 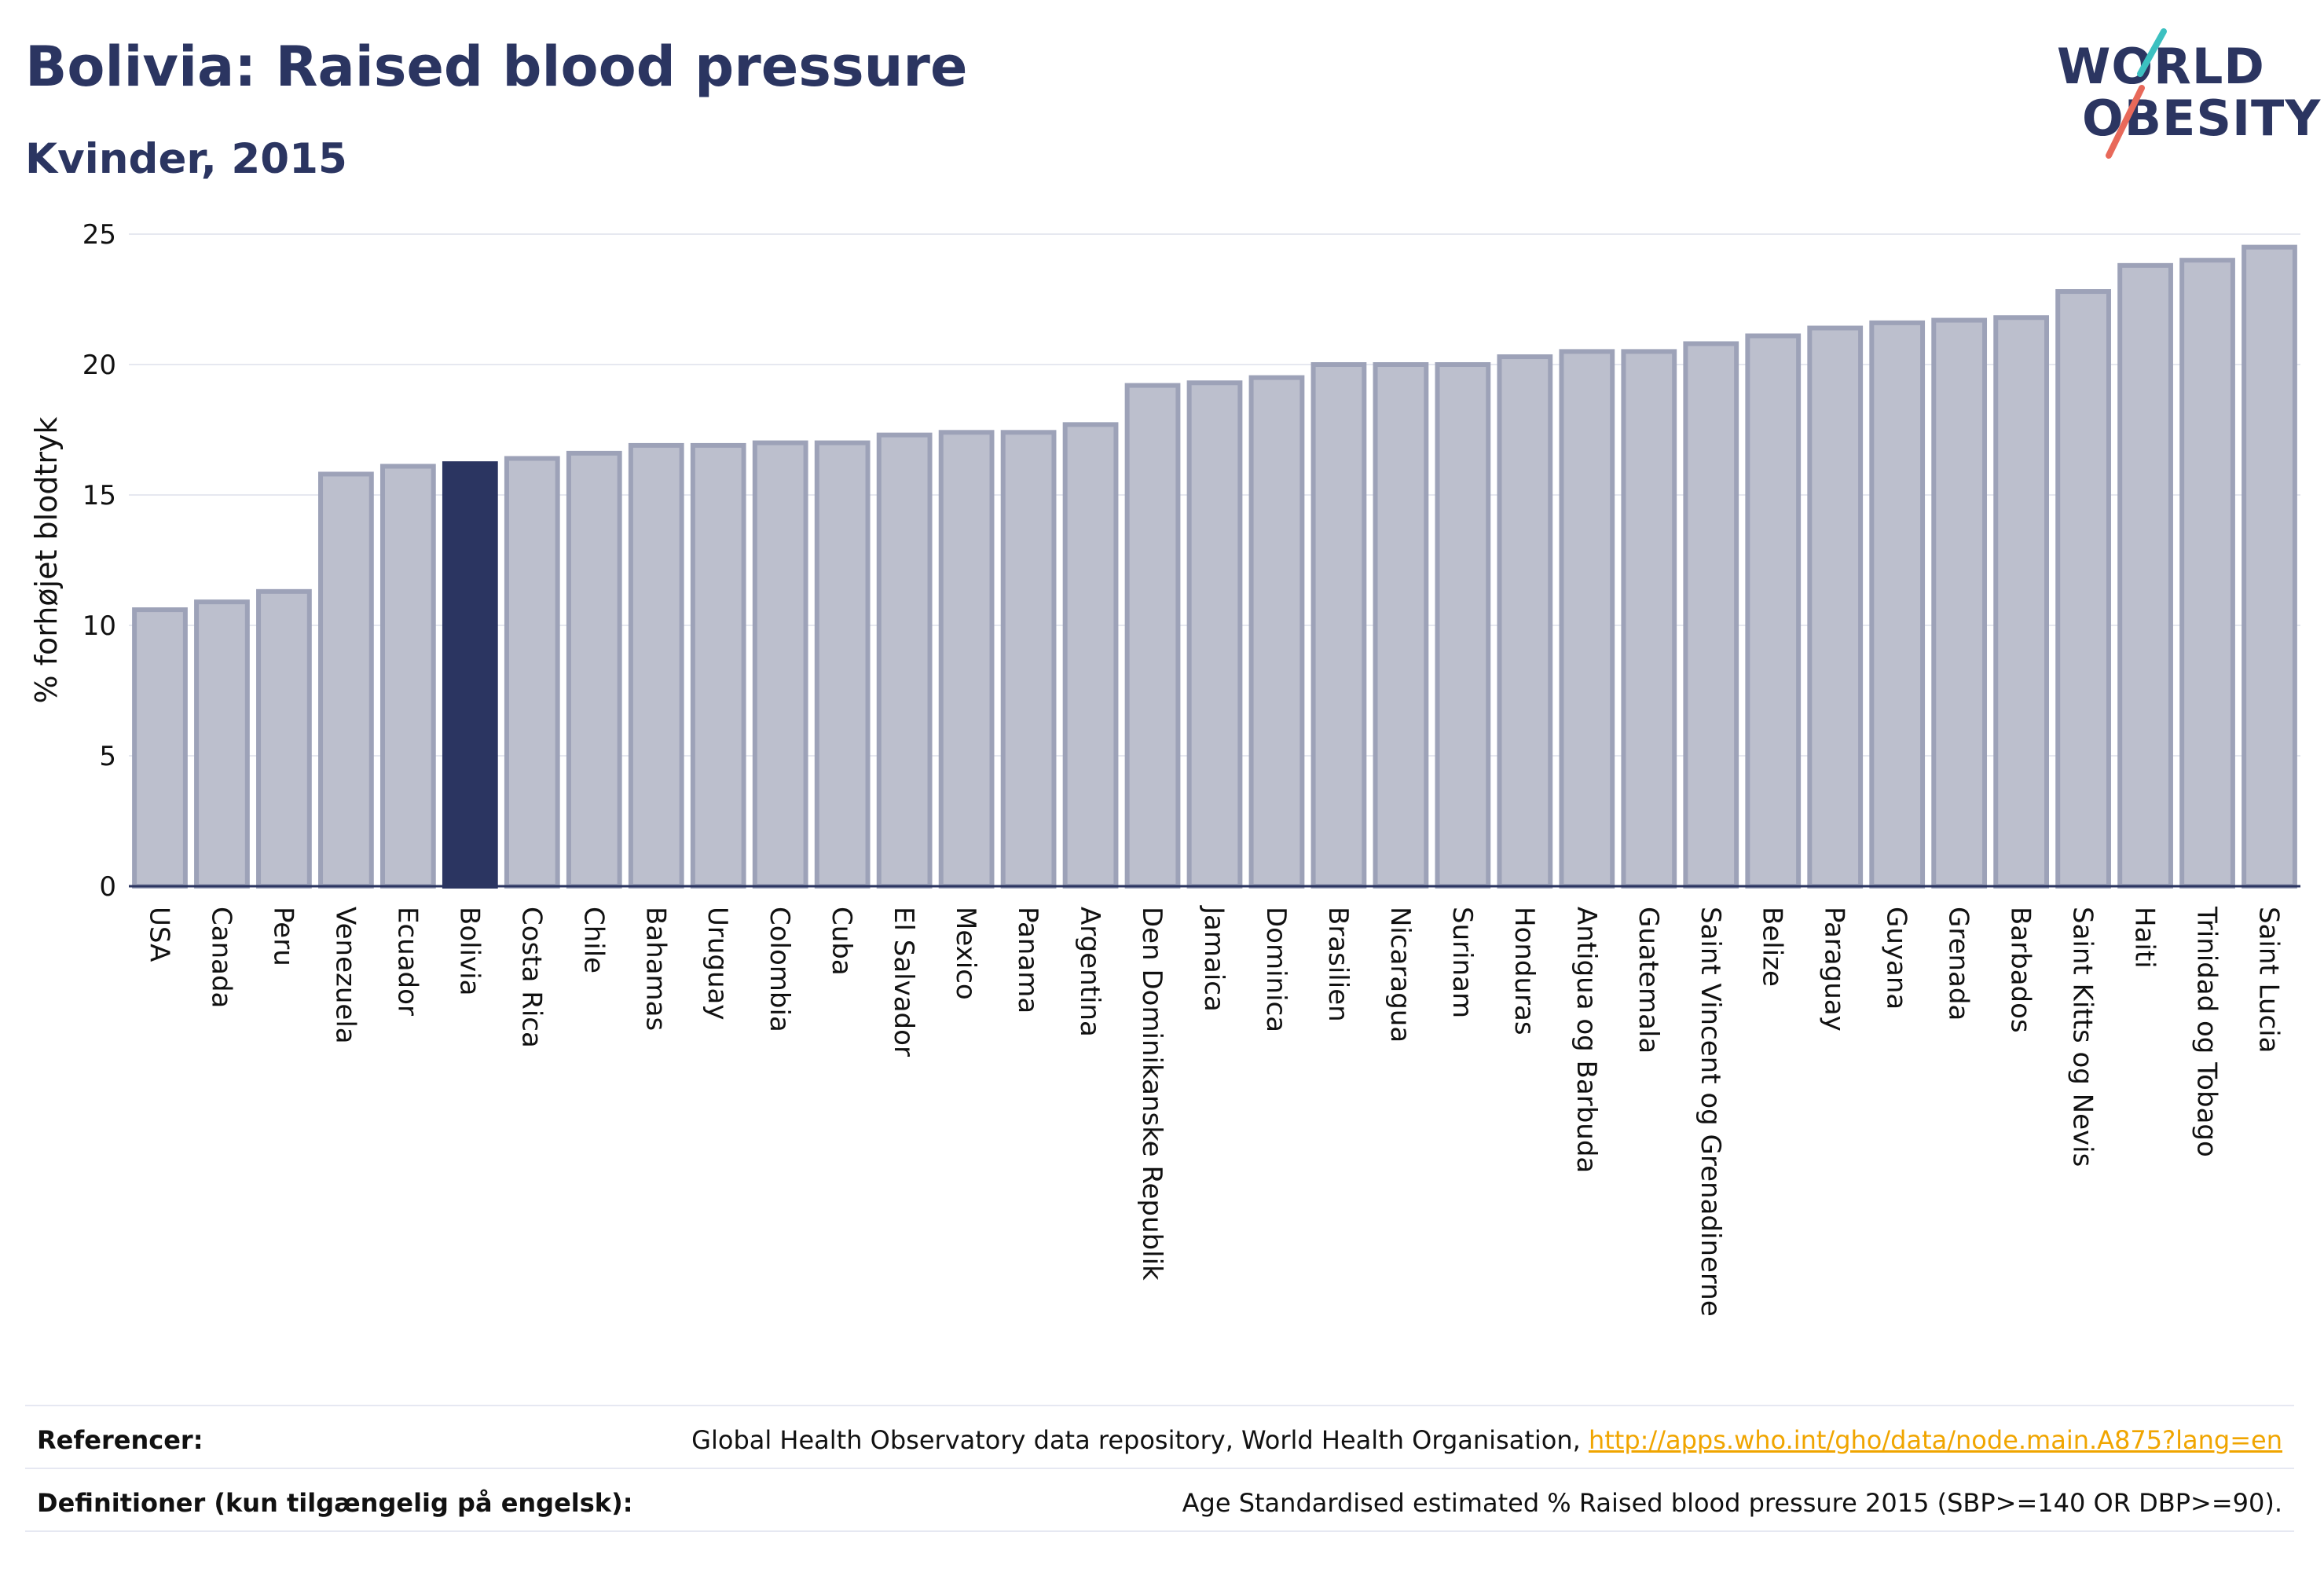 What do you see at coordinates (120, 1440) in the screenshot?
I see `references-label: Referencer:` at bounding box center [120, 1440].